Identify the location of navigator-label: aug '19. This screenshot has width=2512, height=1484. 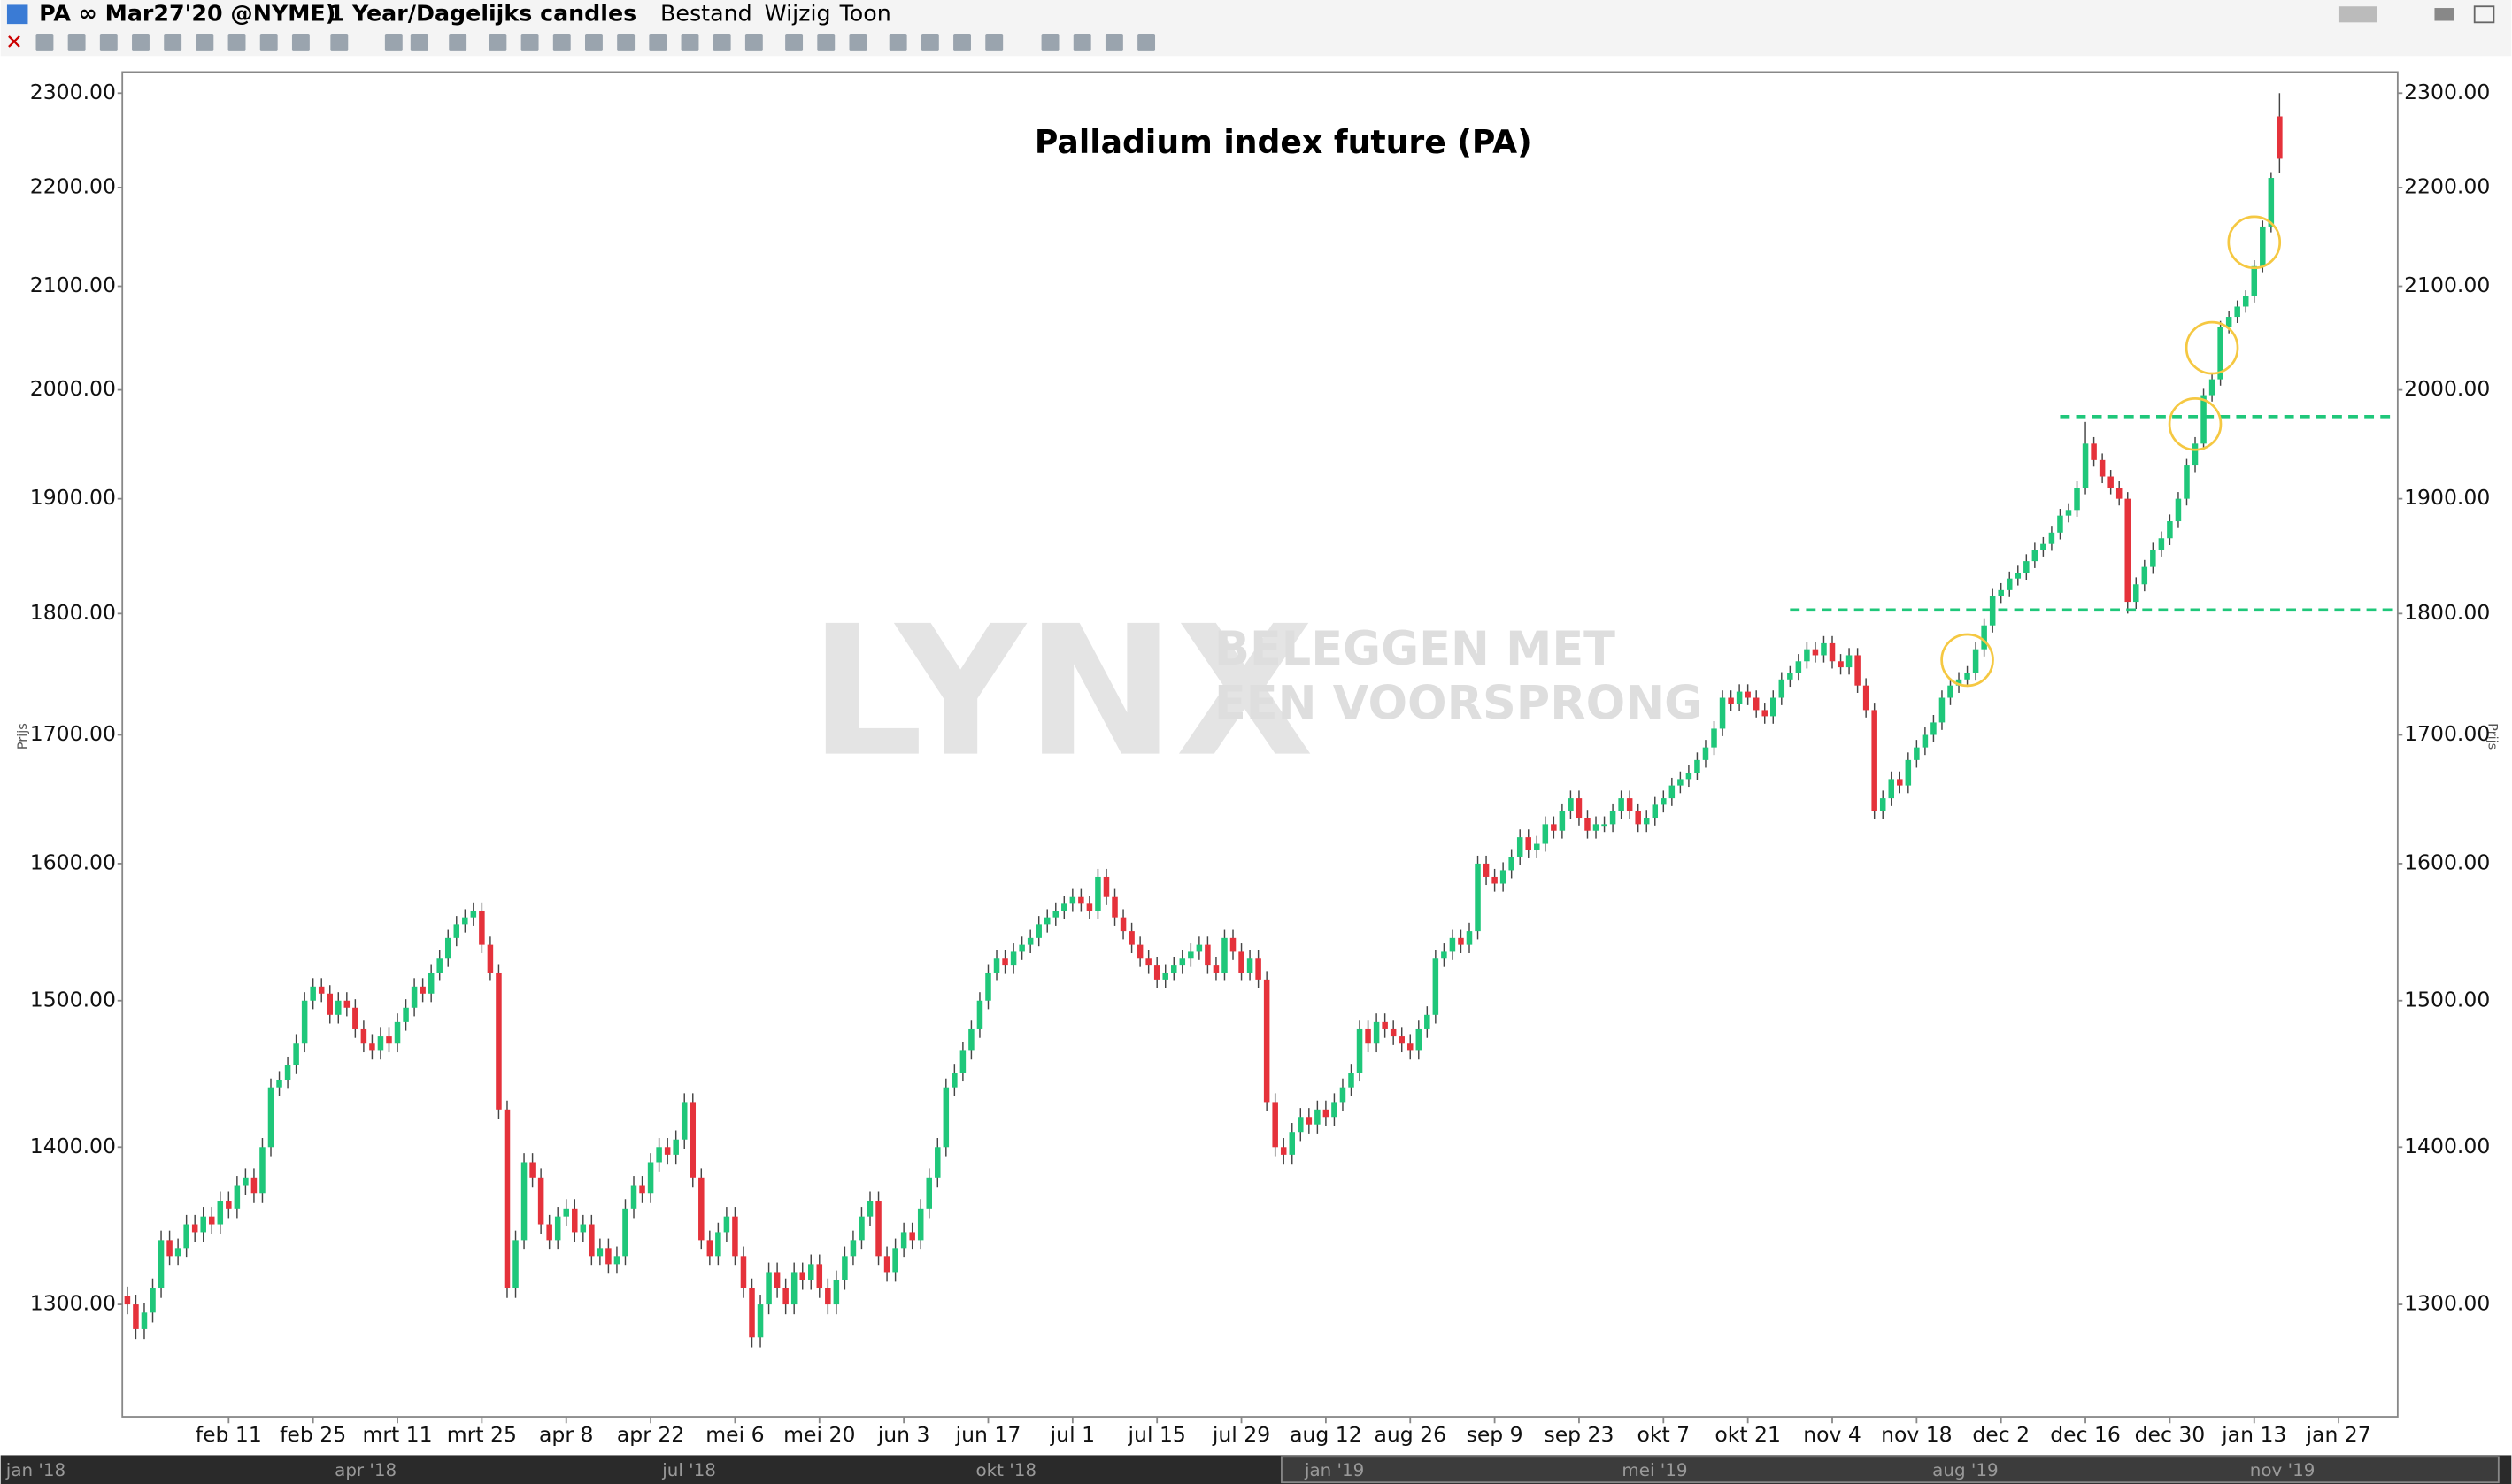
(1965, 1470).